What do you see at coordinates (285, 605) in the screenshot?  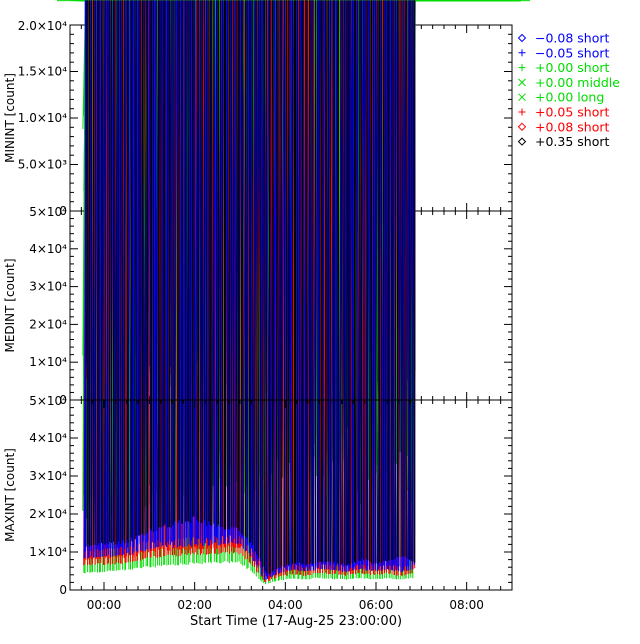 I see `x-tick-label: 04:00` at bounding box center [285, 605].